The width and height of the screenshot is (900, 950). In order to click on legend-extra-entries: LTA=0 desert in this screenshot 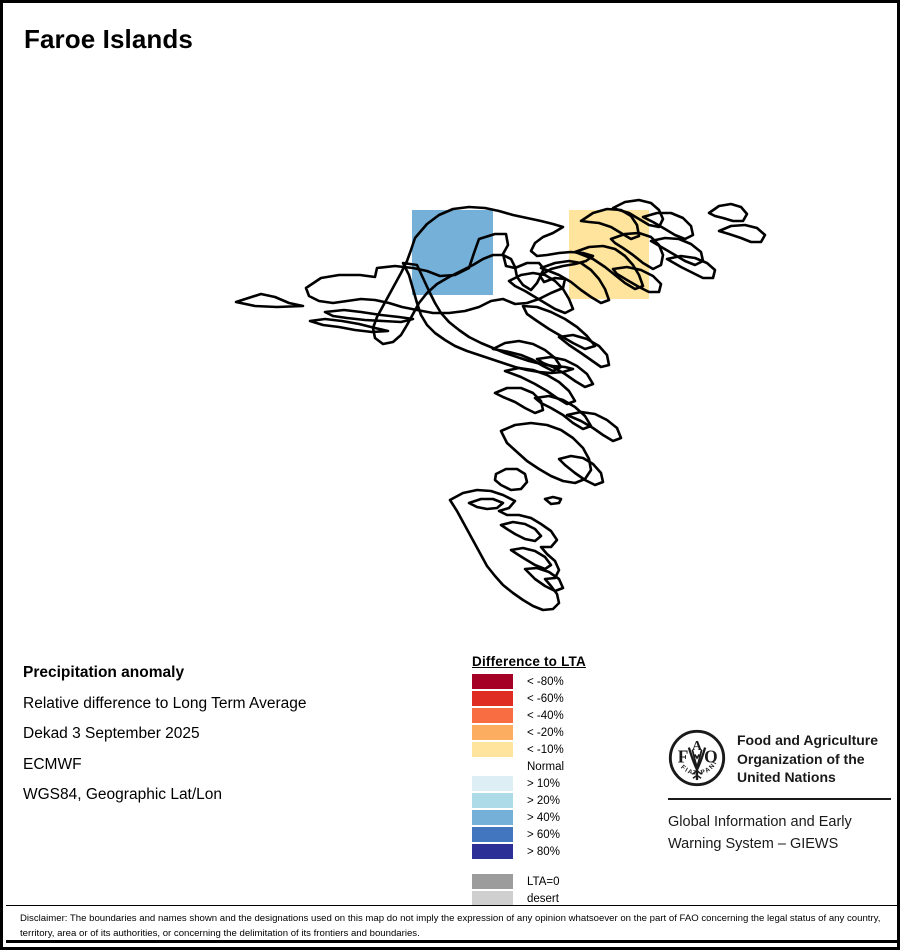, I will do `click(559, 890)`.